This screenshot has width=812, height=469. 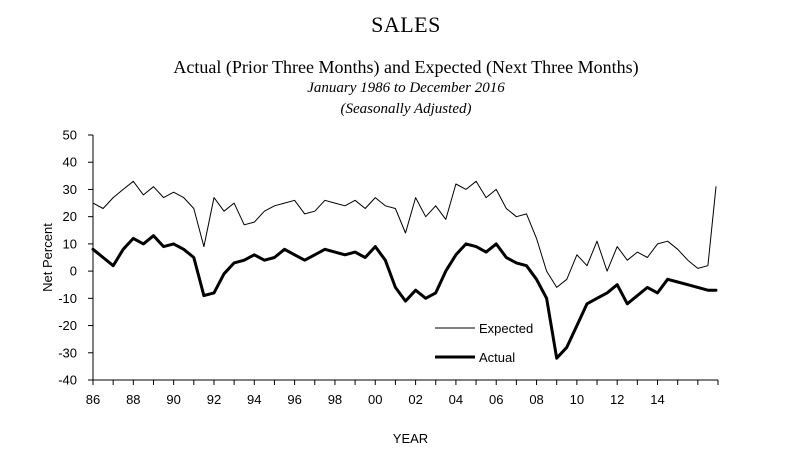 What do you see at coordinates (133, 399) in the screenshot?
I see `x-tick-label: 88` at bounding box center [133, 399].